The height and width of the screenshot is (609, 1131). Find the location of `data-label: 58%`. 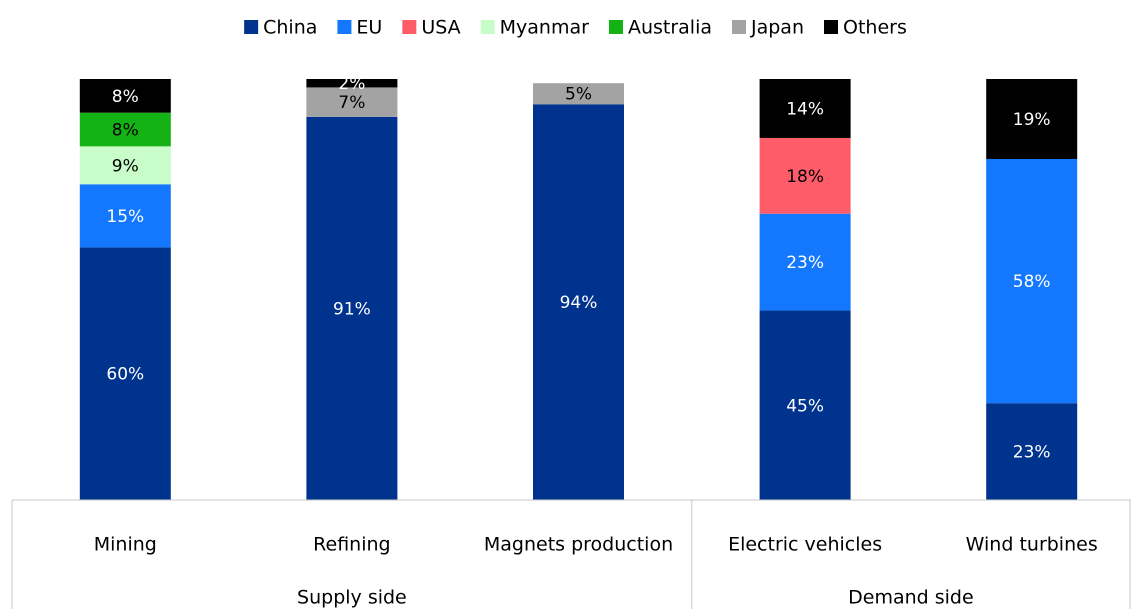

data-label: 58% is located at coordinates (1032, 282).